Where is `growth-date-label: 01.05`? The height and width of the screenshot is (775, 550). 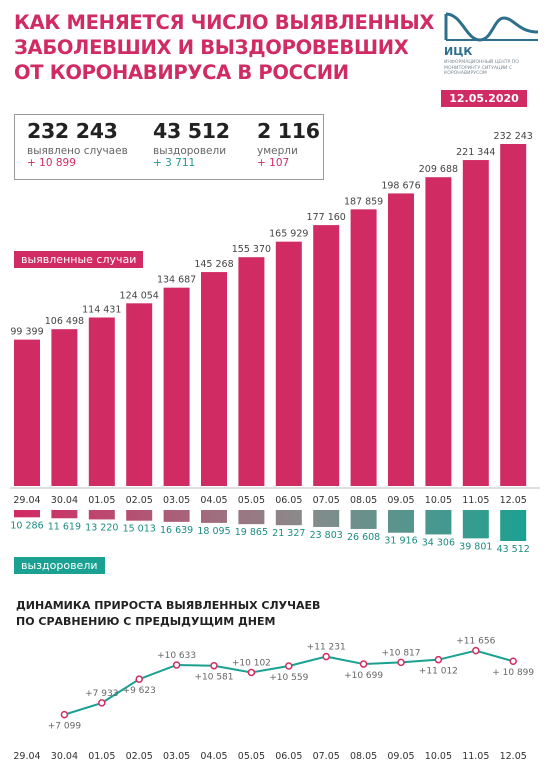
growth-date-label: 01.05 is located at coordinates (101, 756).